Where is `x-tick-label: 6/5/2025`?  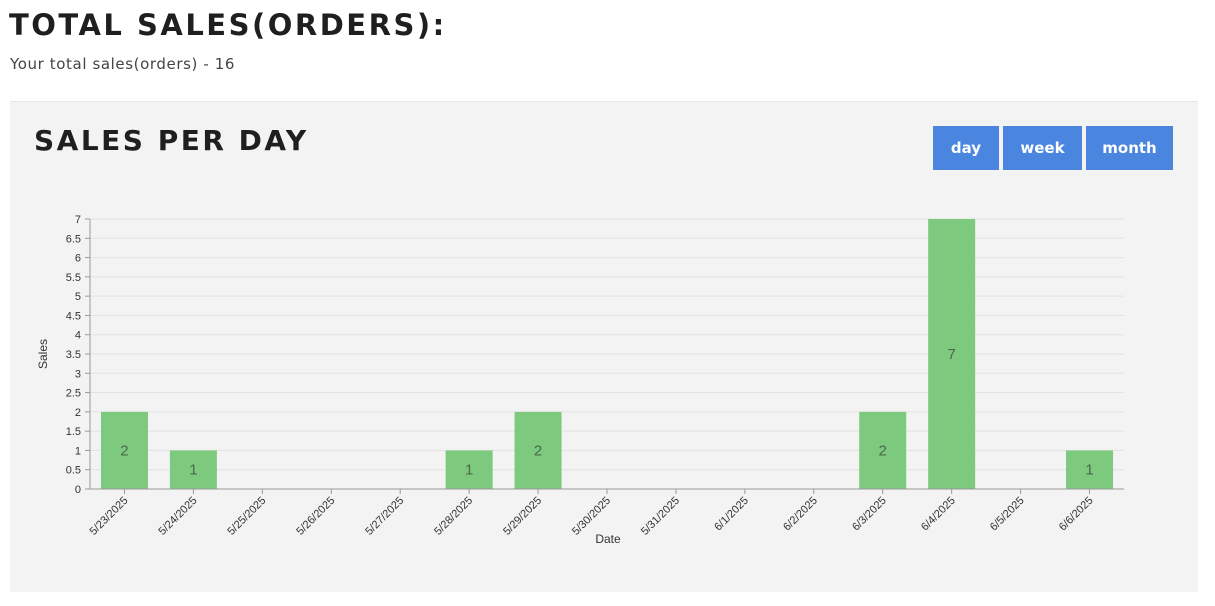 x-tick-label: 6/5/2025 is located at coordinates (1007, 514).